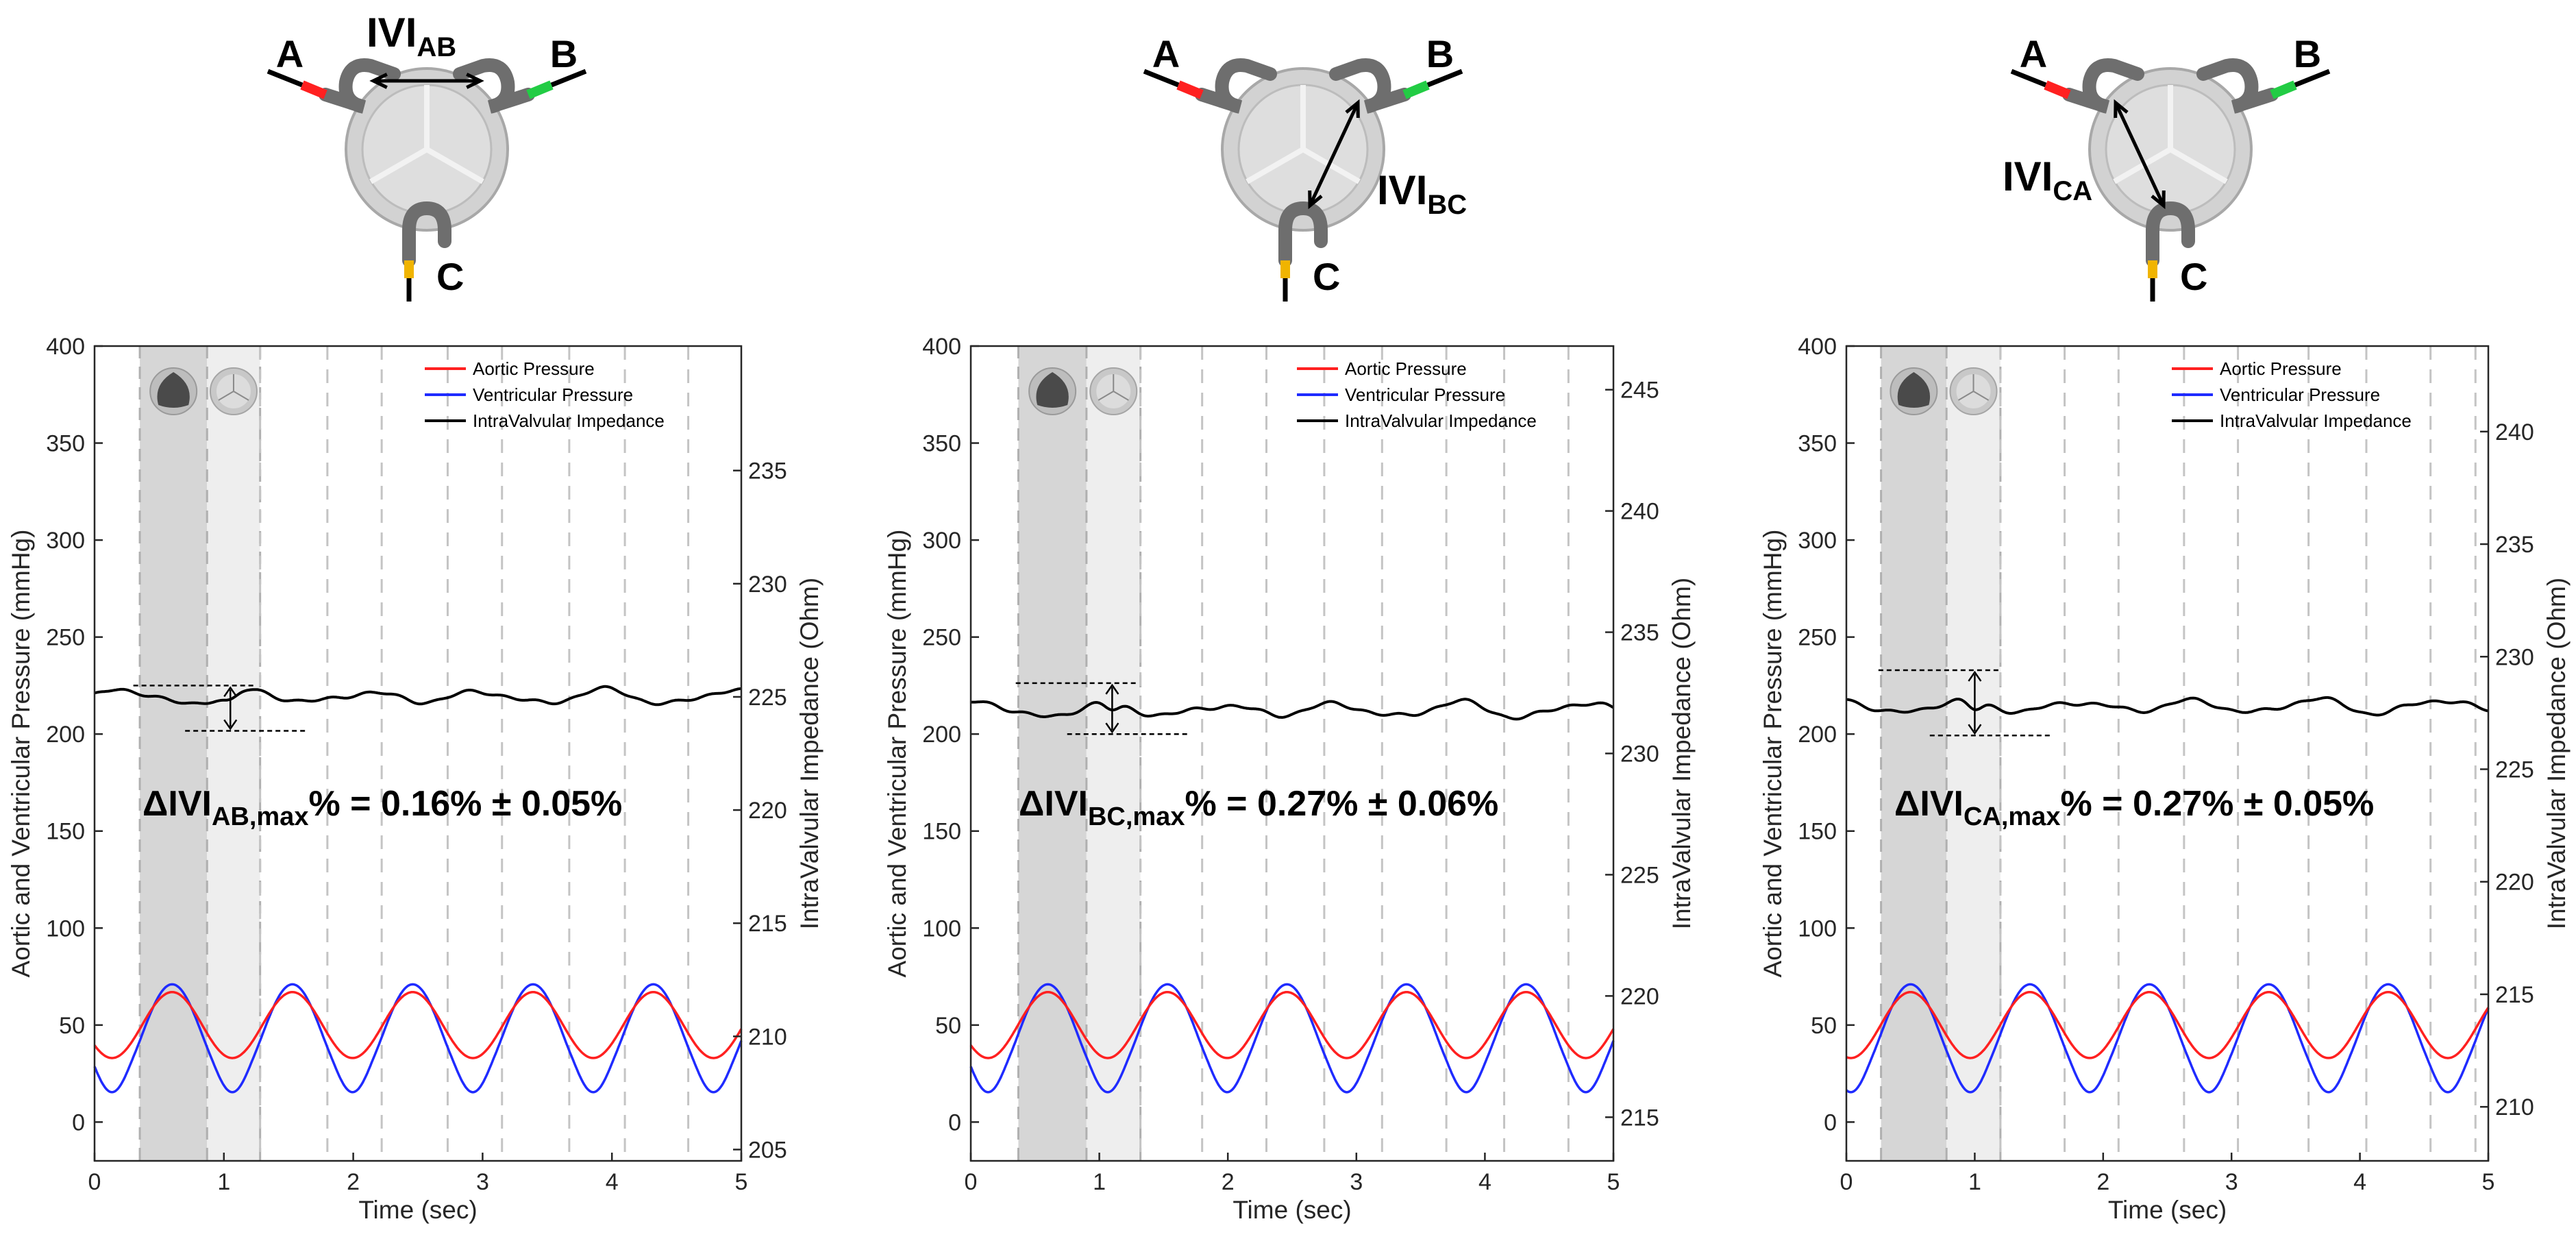 The height and width of the screenshot is (1252, 2576). I want to click on delta-ivi-value: % = 0.27% ± 0.05%, so click(2217, 804).